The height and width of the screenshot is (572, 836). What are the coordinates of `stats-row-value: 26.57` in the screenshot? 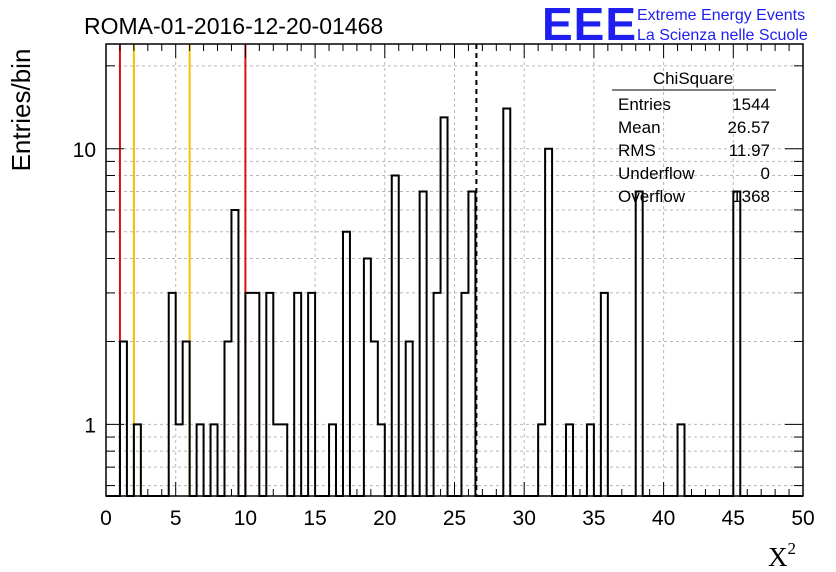 It's located at (748, 127).